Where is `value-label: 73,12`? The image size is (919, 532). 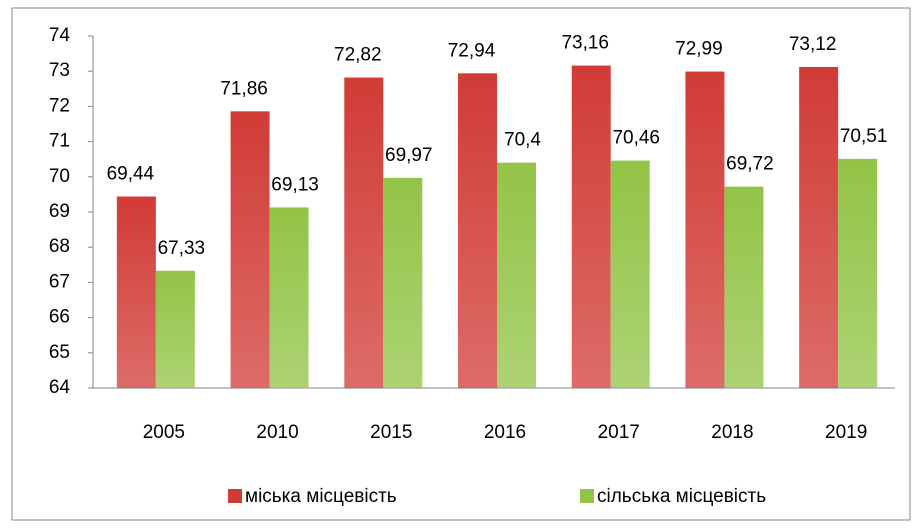 value-label: 73,12 is located at coordinates (813, 44).